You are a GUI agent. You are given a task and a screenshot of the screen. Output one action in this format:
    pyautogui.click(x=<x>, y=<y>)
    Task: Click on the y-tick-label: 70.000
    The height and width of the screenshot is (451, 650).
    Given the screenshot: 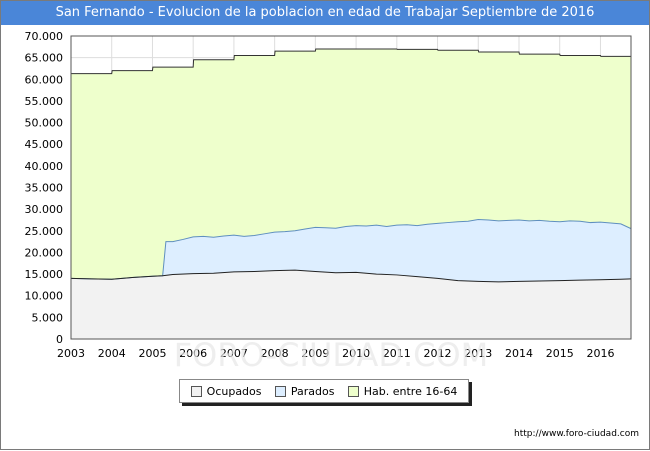 What is the action you would take?
    pyautogui.click(x=44, y=36)
    